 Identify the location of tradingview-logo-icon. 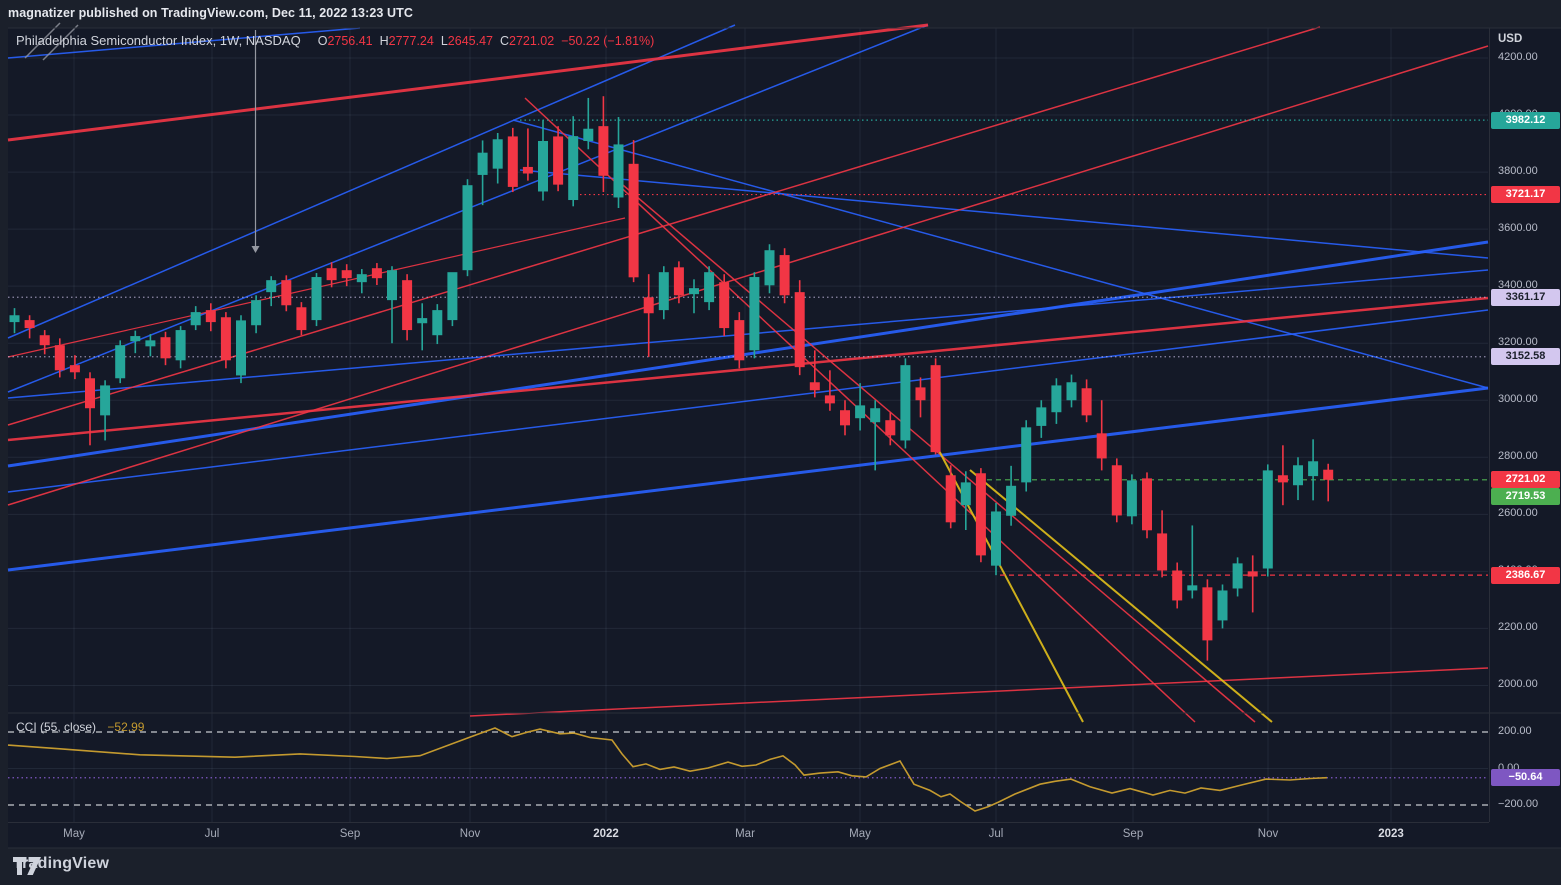
(27, 866).